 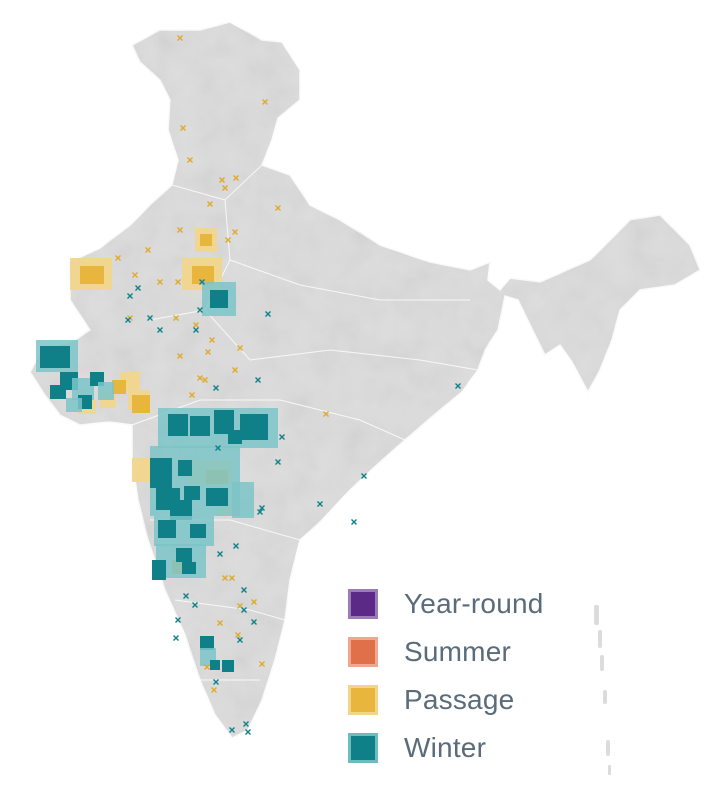 What do you see at coordinates (363, 700) in the screenshot?
I see `passage-swatch` at bounding box center [363, 700].